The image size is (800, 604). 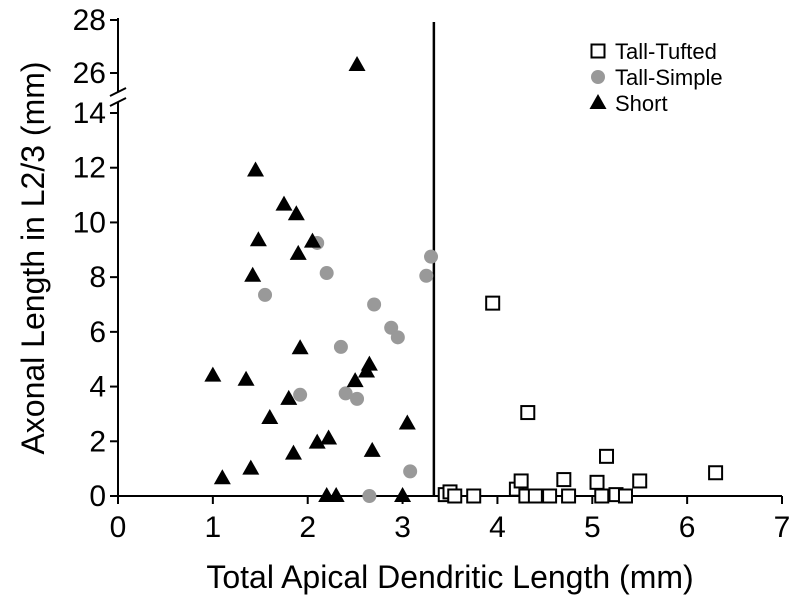 I want to click on y-tick-label: 28, so click(x=89, y=20).